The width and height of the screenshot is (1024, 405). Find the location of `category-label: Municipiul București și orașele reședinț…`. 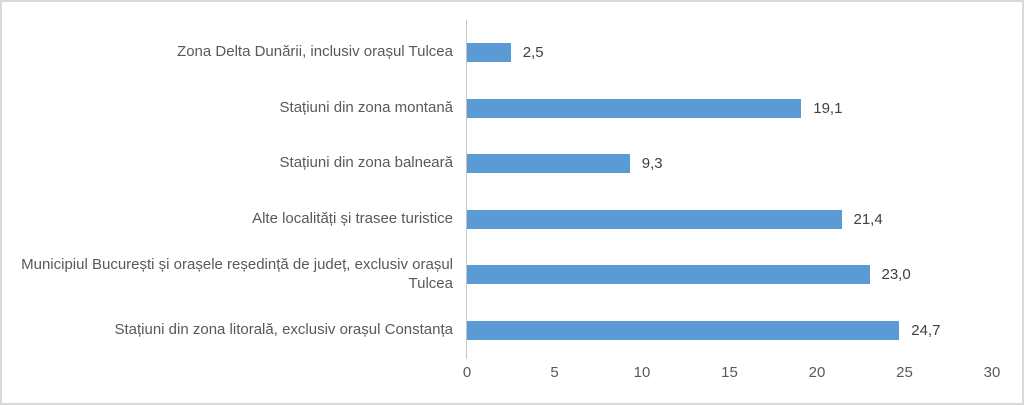

category-label: Municipiul București și orașele reședinț… is located at coordinates (237, 274).